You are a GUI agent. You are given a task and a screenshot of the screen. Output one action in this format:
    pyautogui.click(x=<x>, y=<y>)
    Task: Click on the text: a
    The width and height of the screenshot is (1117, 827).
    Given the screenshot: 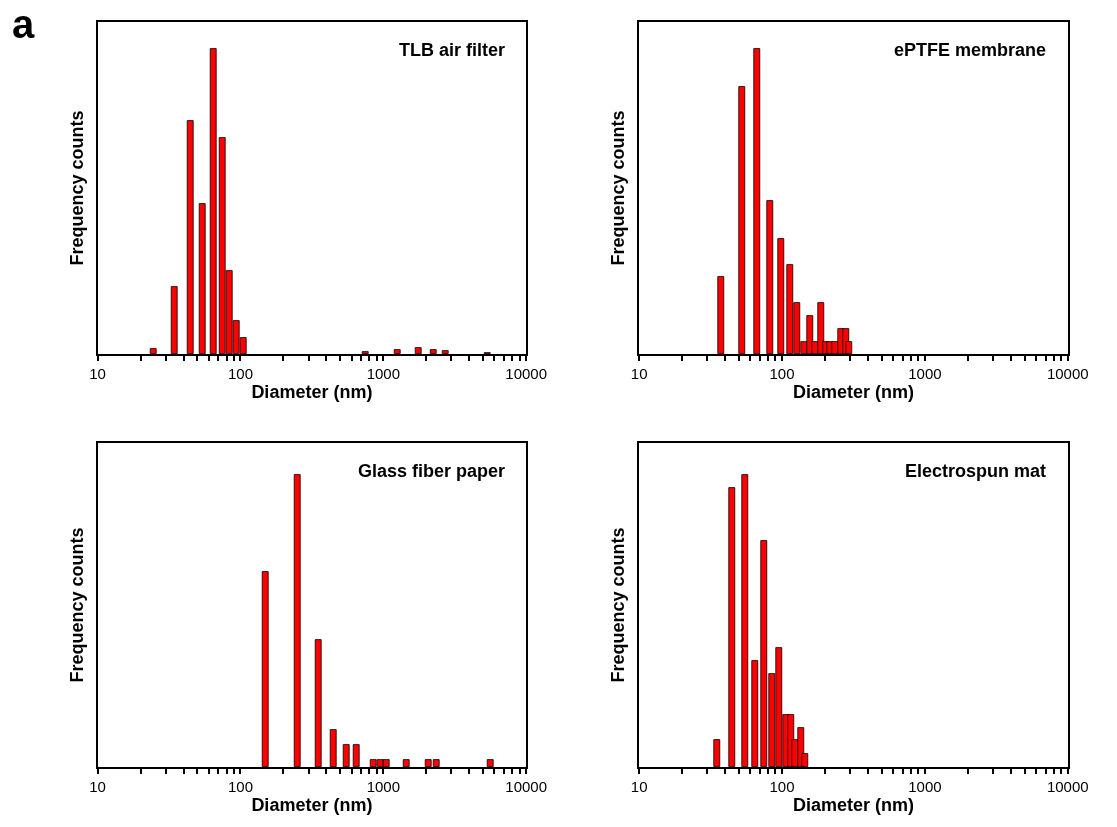 What is the action you would take?
    pyautogui.click(x=23, y=24)
    